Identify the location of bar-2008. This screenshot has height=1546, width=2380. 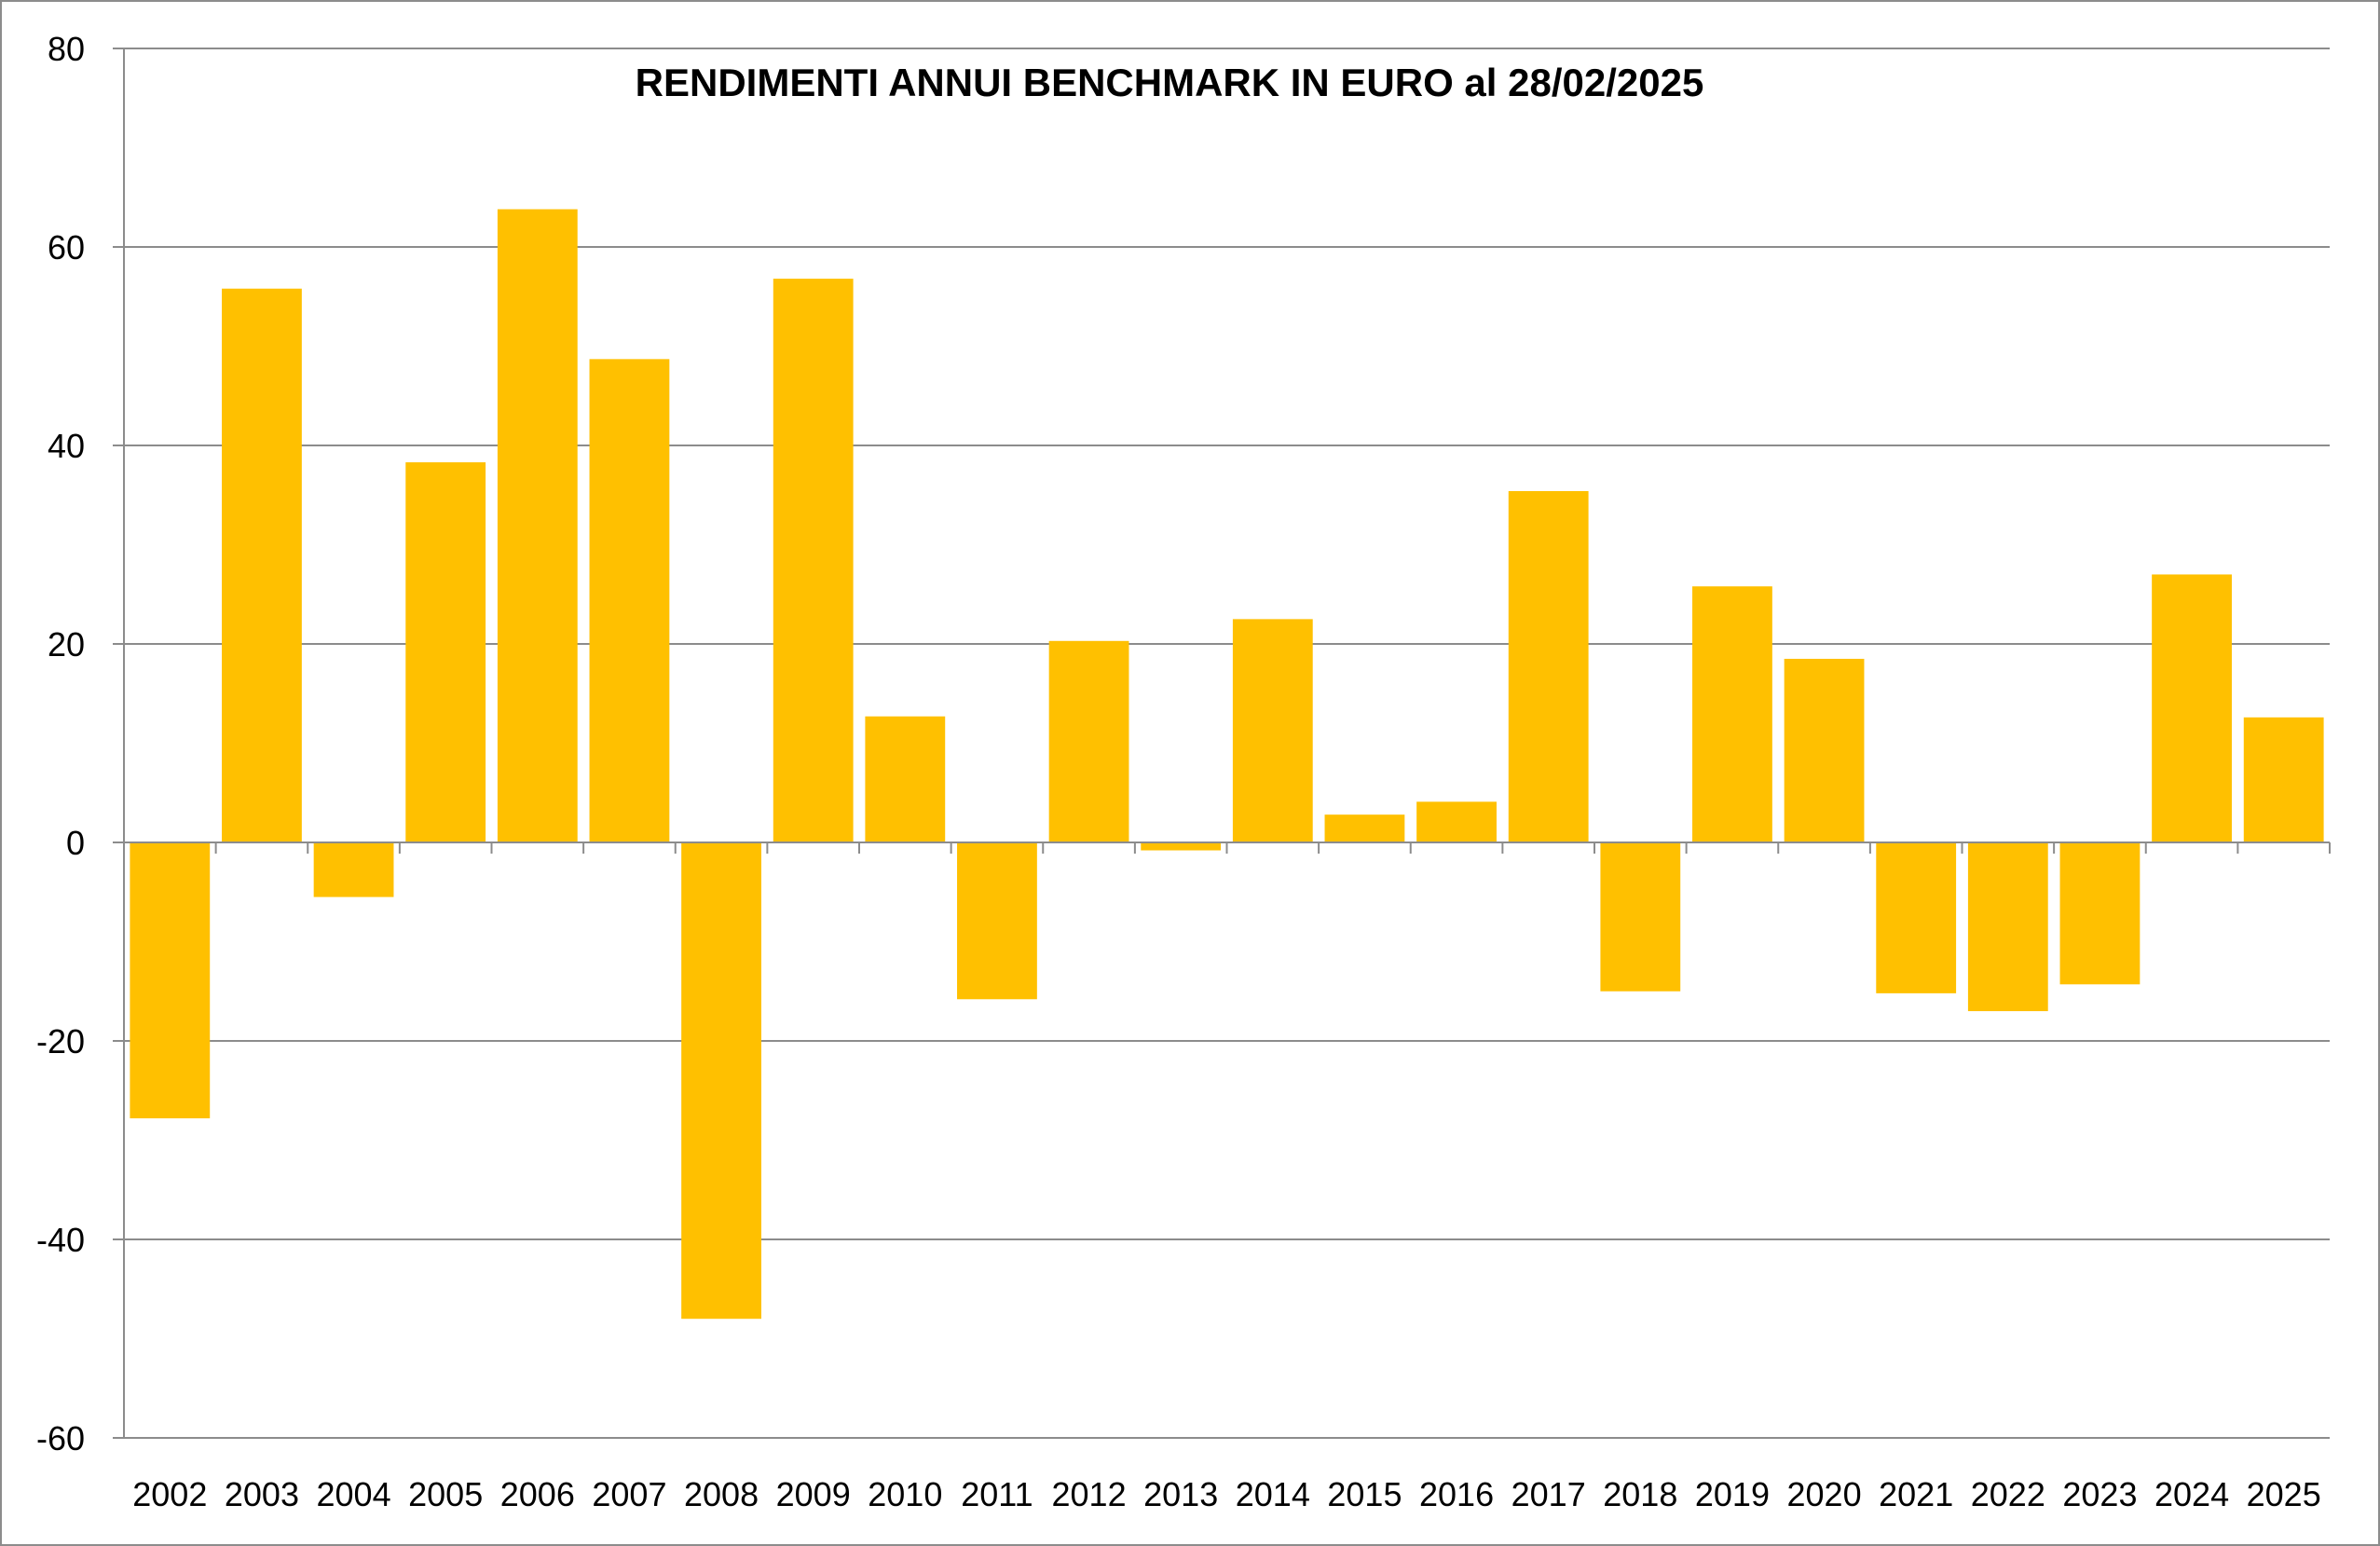
(721, 1081).